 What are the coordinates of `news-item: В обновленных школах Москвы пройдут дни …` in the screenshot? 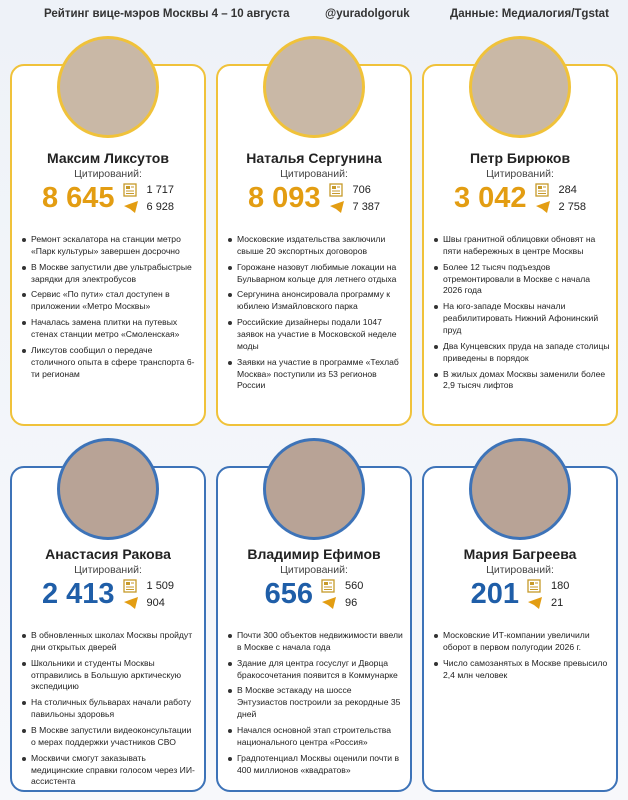 It's located at (110, 642).